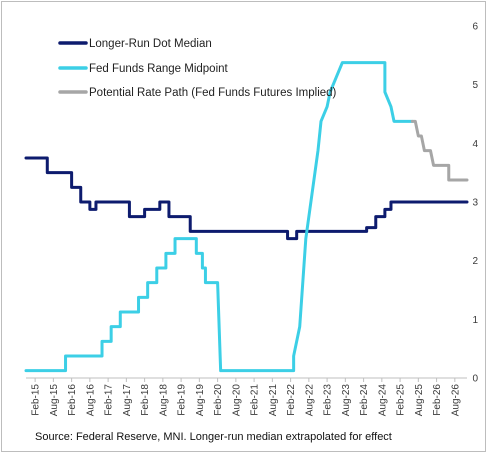 This screenshot has width=489, height=455. I want to click on x-tick-label: Feb-23, so click(328, 400).